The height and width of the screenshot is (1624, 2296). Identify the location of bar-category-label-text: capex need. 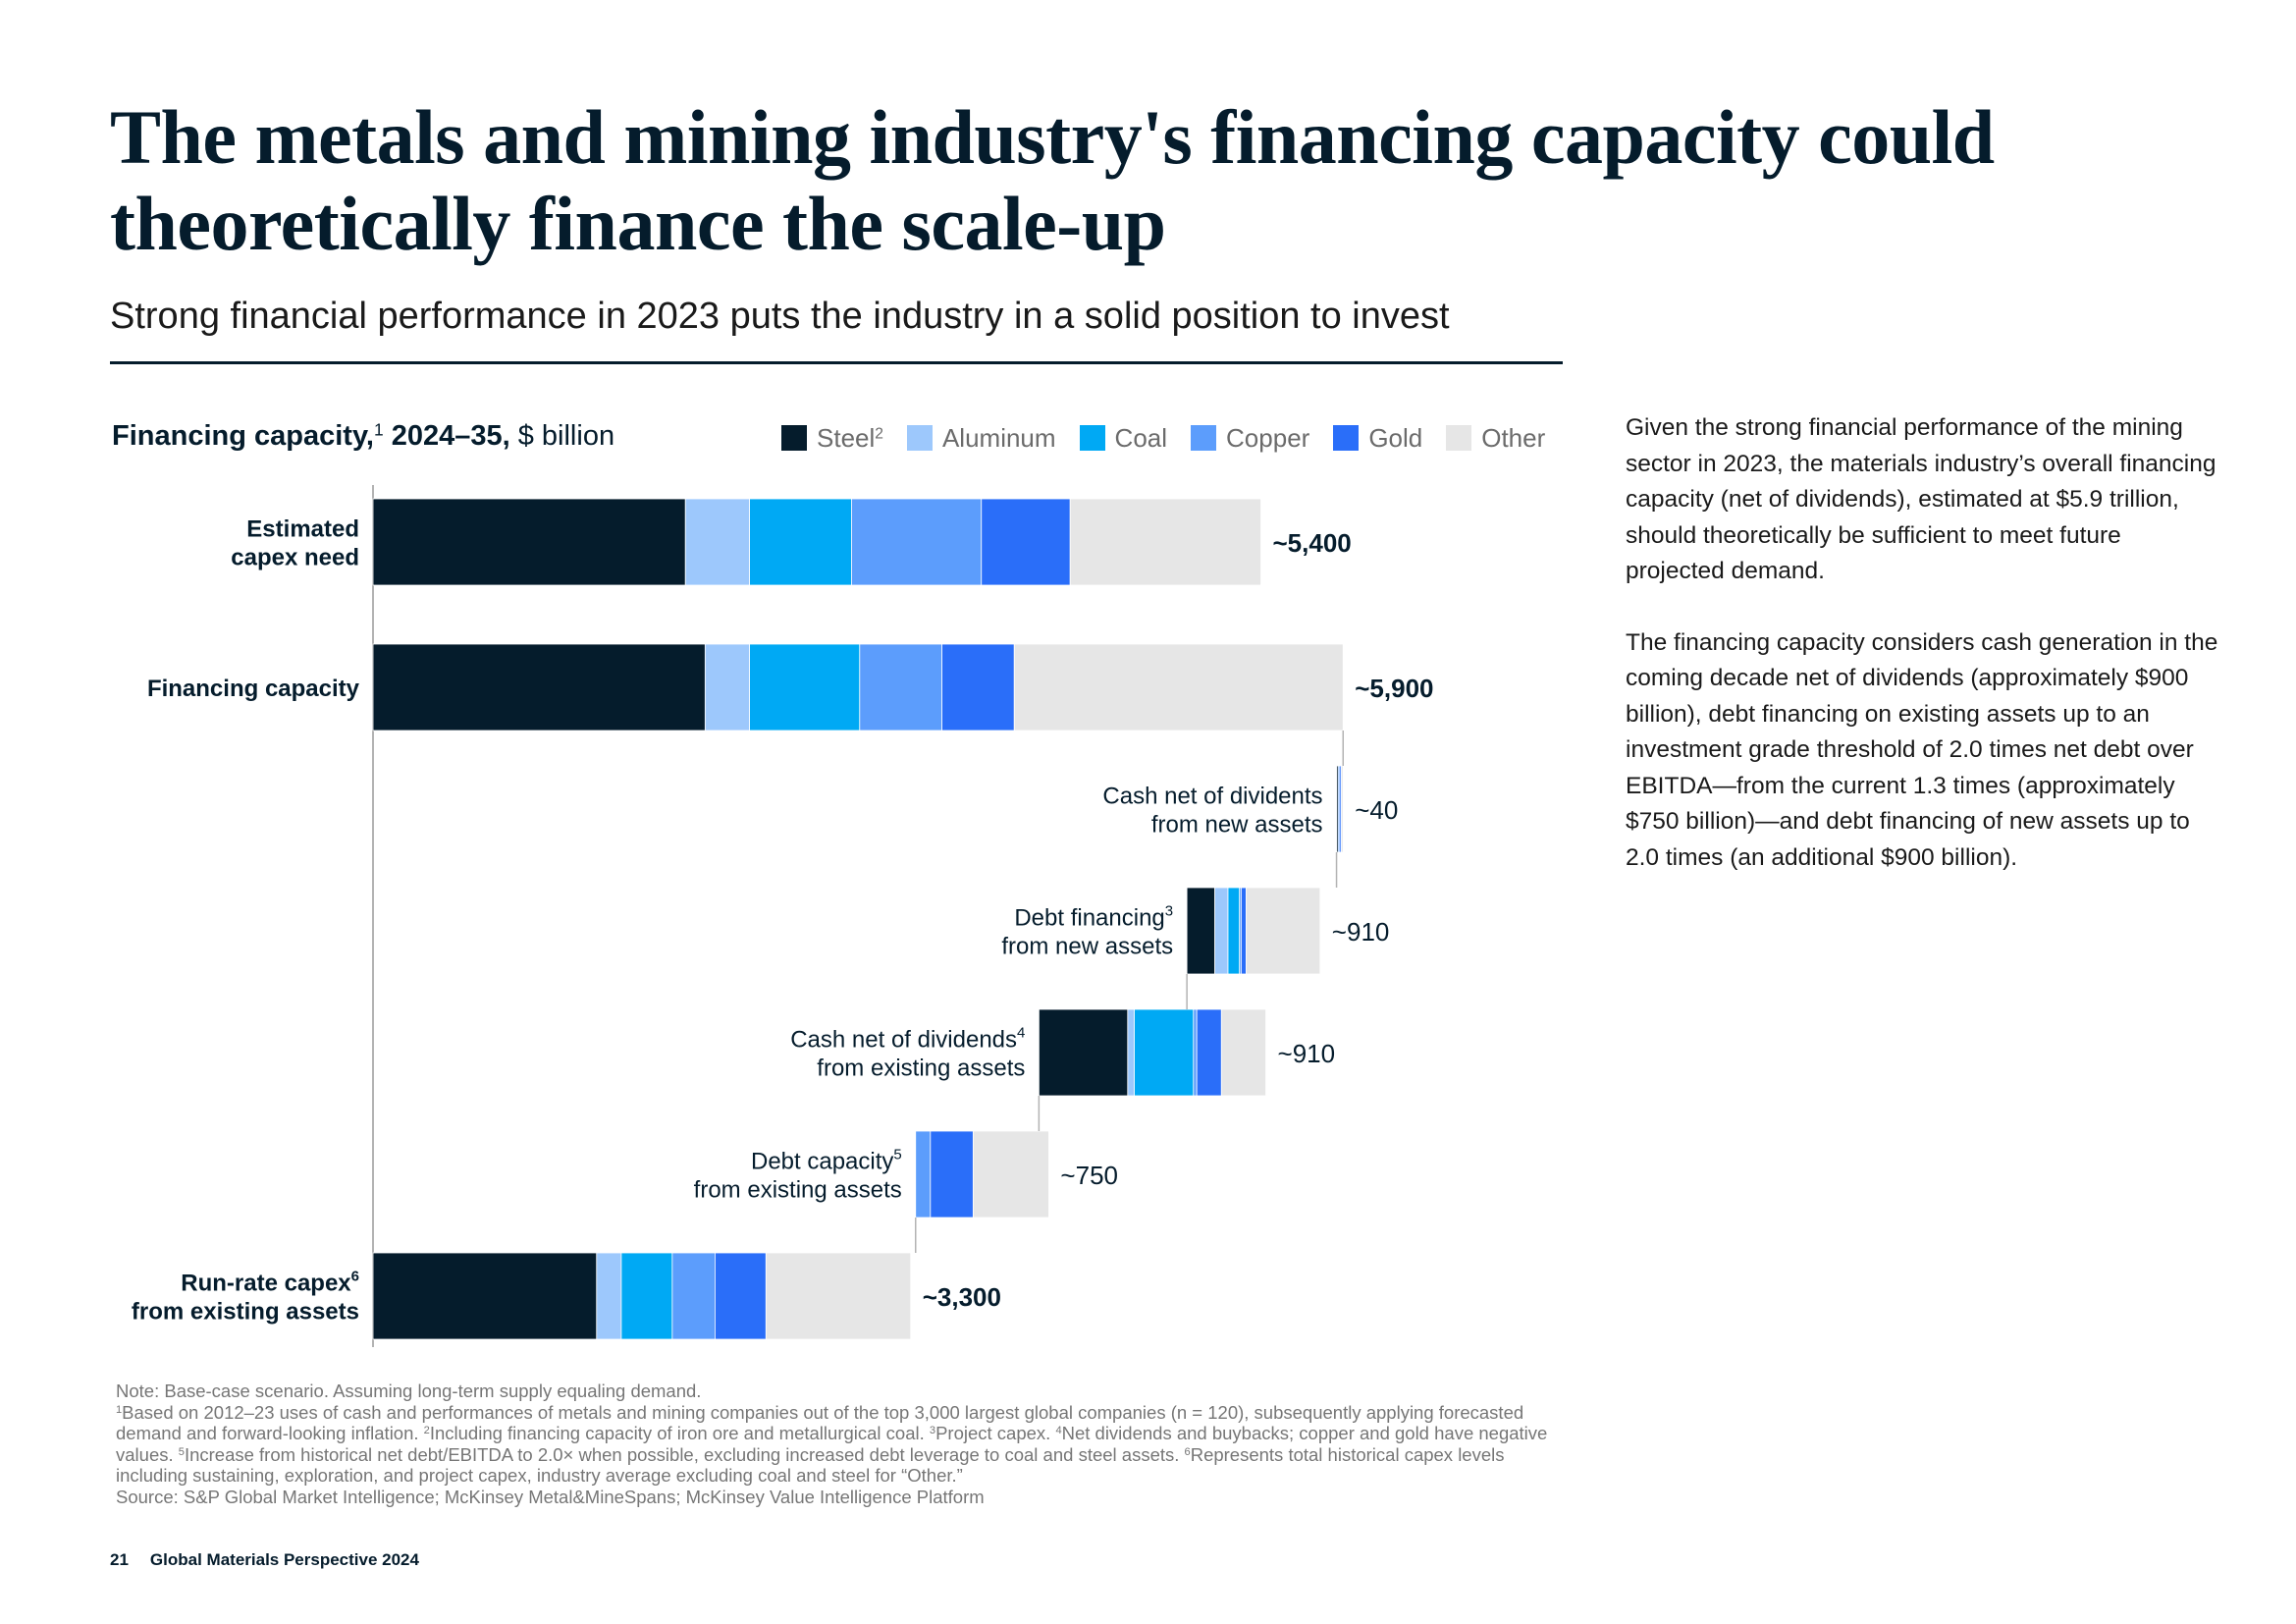
(295, 558).